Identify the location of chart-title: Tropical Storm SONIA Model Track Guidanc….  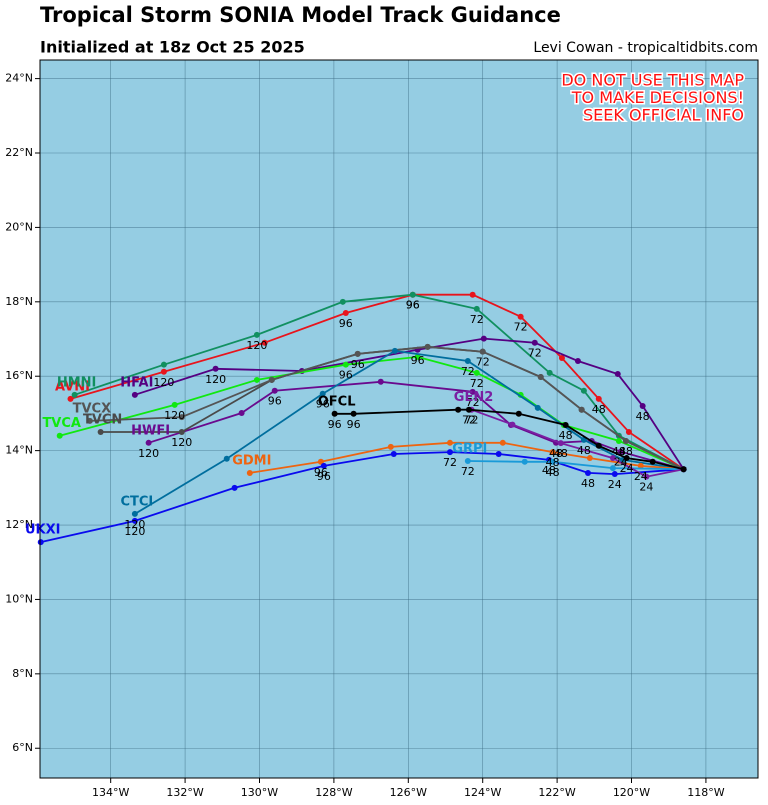
(300, 15).